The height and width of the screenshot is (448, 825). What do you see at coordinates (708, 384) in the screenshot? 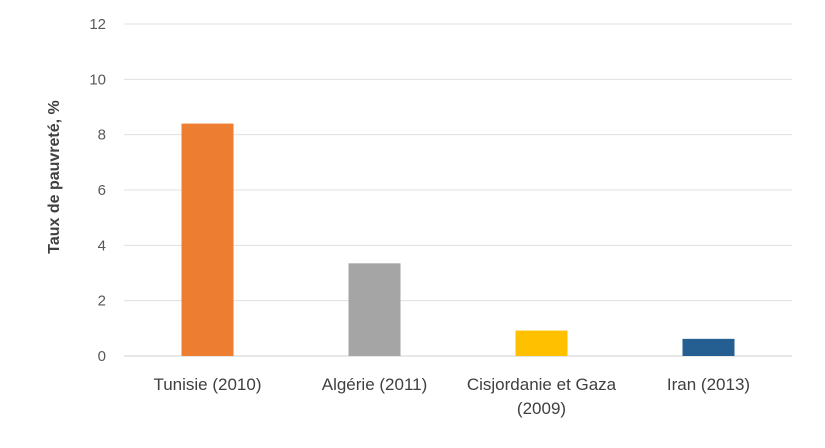
I see `x-category-label: Iran (2013)` at bounding box center [708, 384].